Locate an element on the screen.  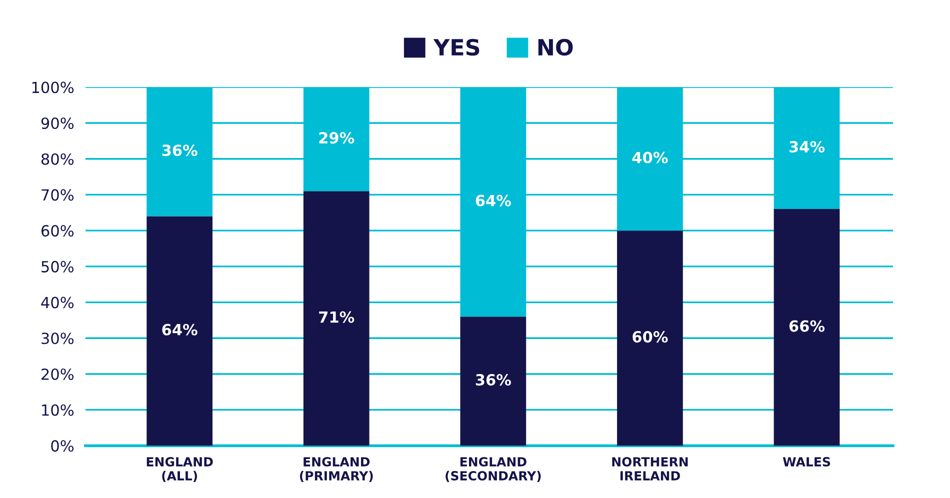
data-label: 40% is located at coordinates (650, 158).